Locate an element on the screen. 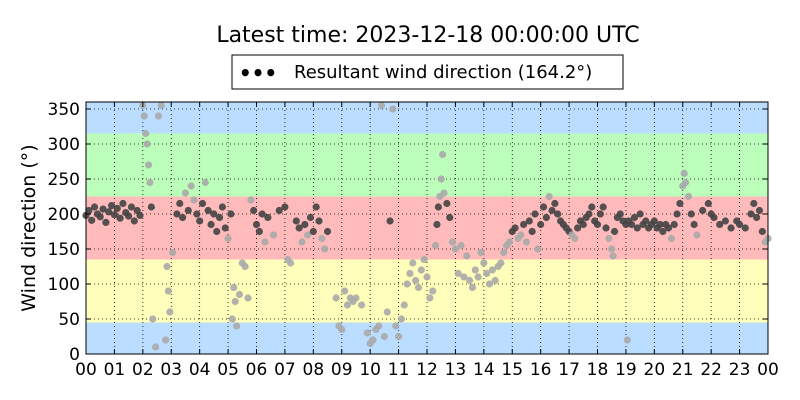 The width and height of the screenshot is (800, 400). x-tick-label: 05 is located at coordinates (228, 370).